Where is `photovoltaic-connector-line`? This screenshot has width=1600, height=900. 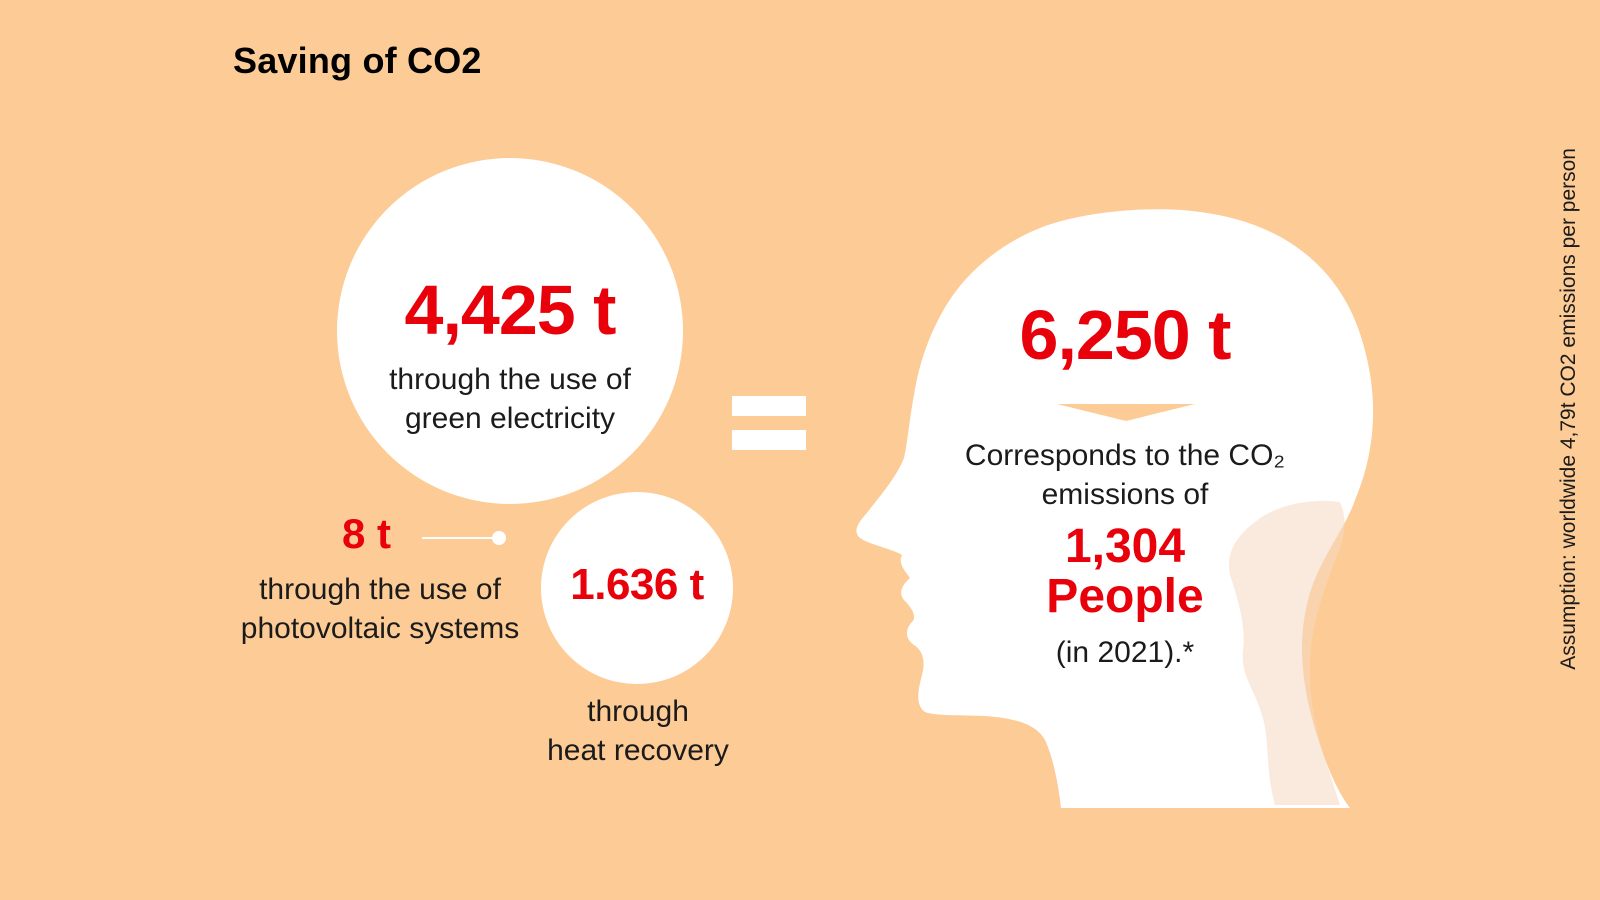 photovoltaic-connector-line is located at coordinates (460, 538).